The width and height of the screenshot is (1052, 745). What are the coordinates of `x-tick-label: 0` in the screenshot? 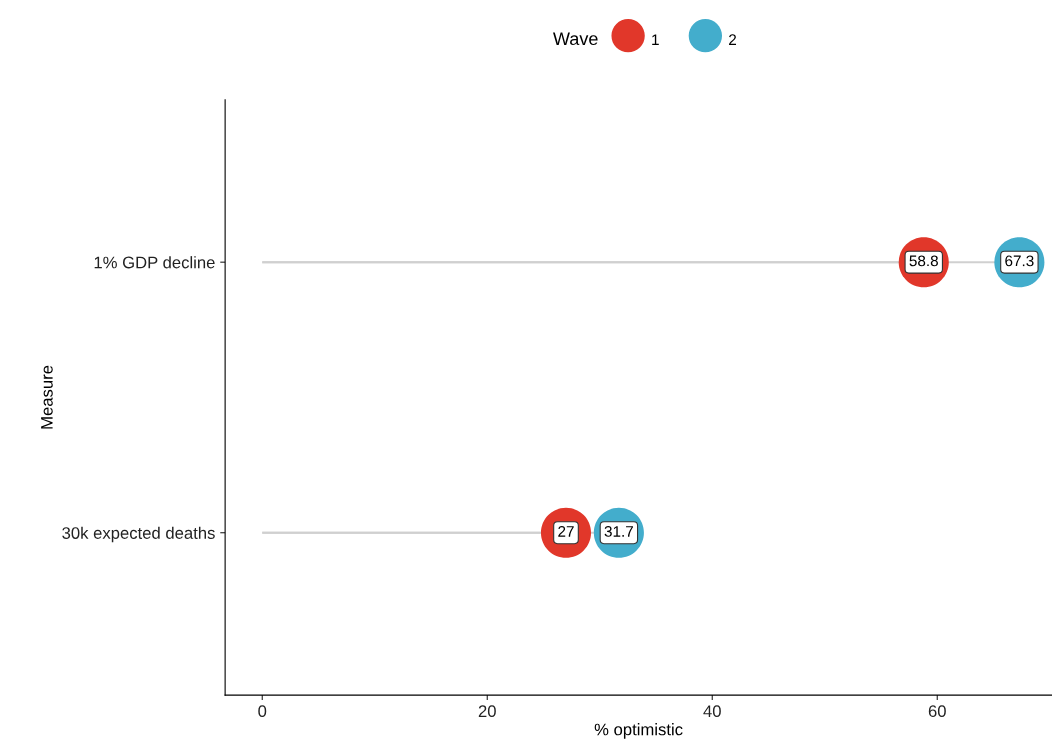 It's located at (262, 711).